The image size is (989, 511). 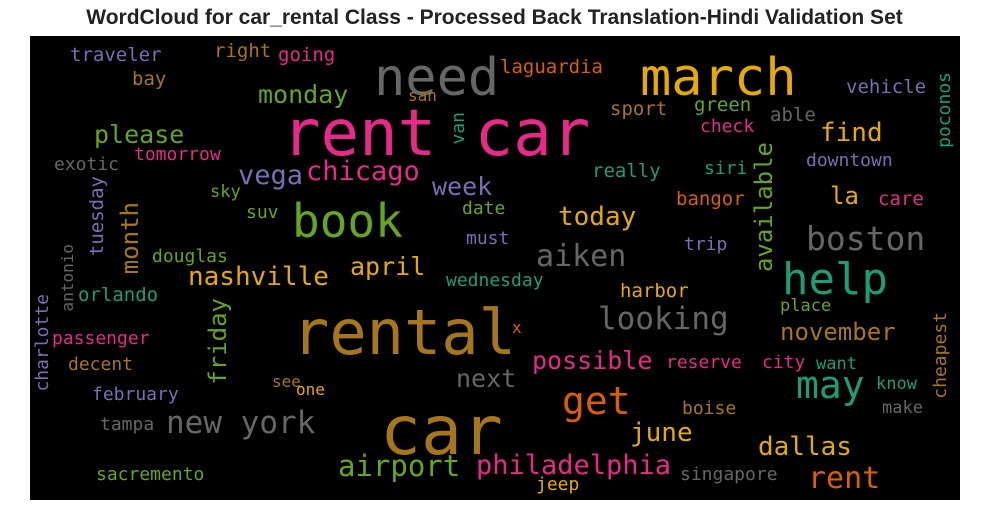 I want to click on word-sport: sport, so click(x=639, y=109).